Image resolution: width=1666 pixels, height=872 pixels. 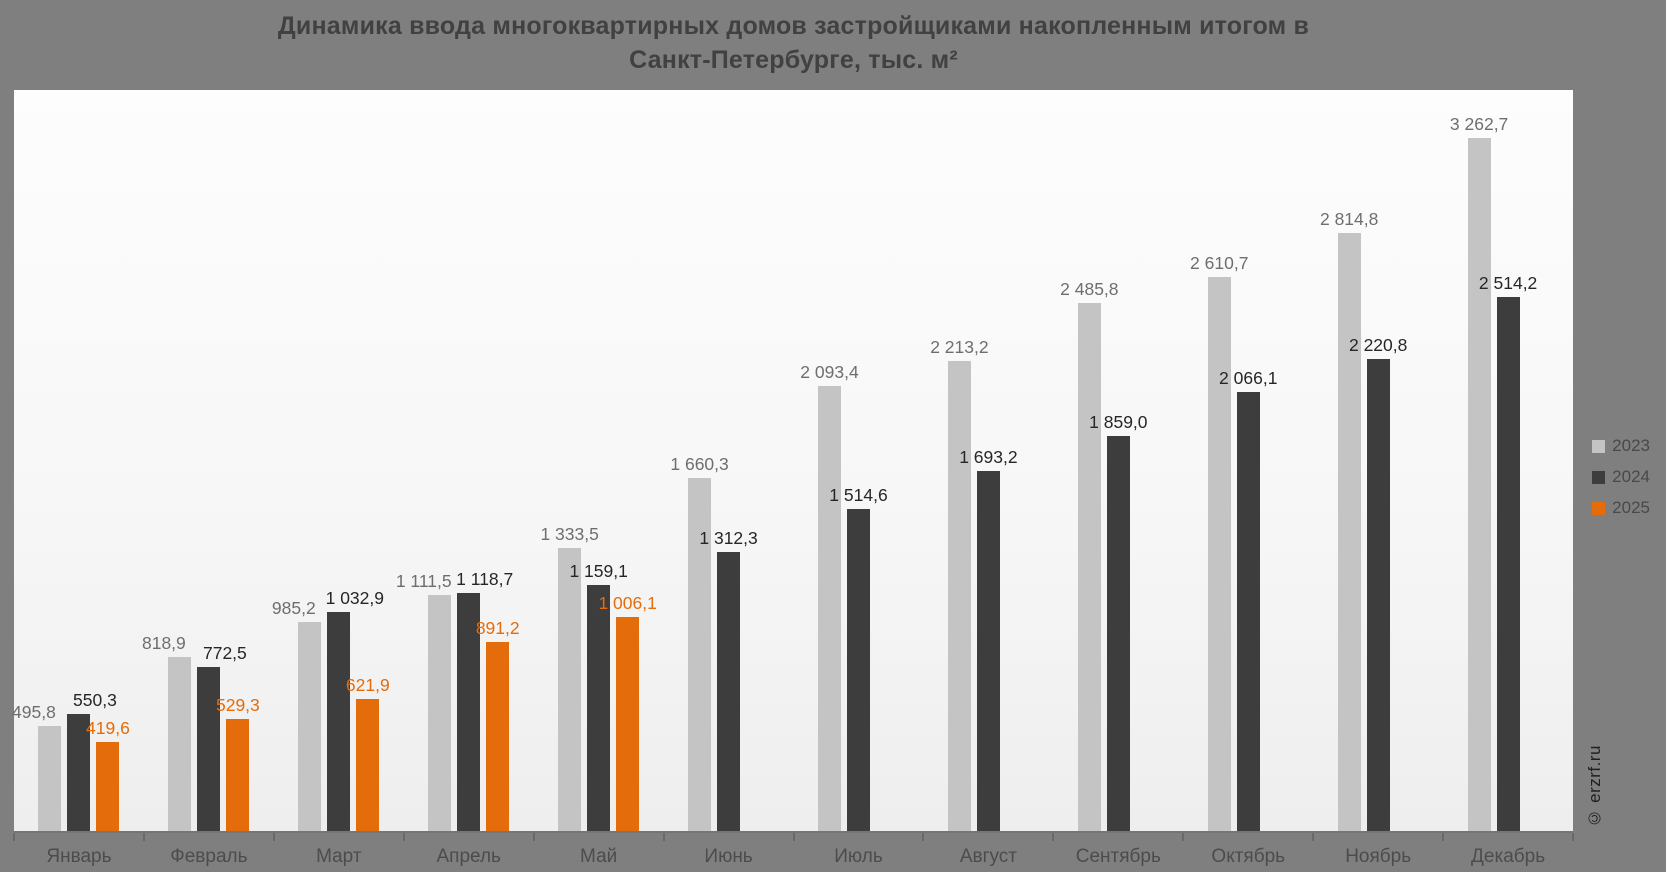 I want to click on axis-label-7: Июль, so click(x=858, y=856).